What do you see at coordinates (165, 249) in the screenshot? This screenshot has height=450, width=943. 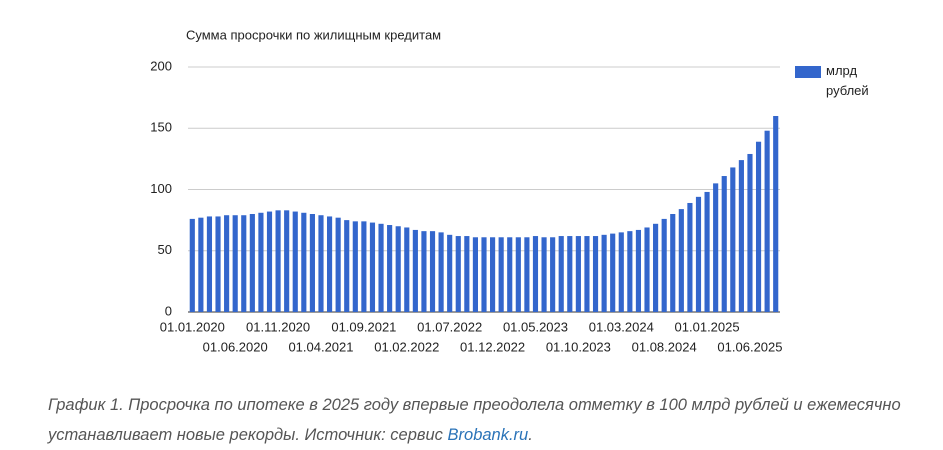 I see `y-tick-label: 50` at bounding box center [165, 249].